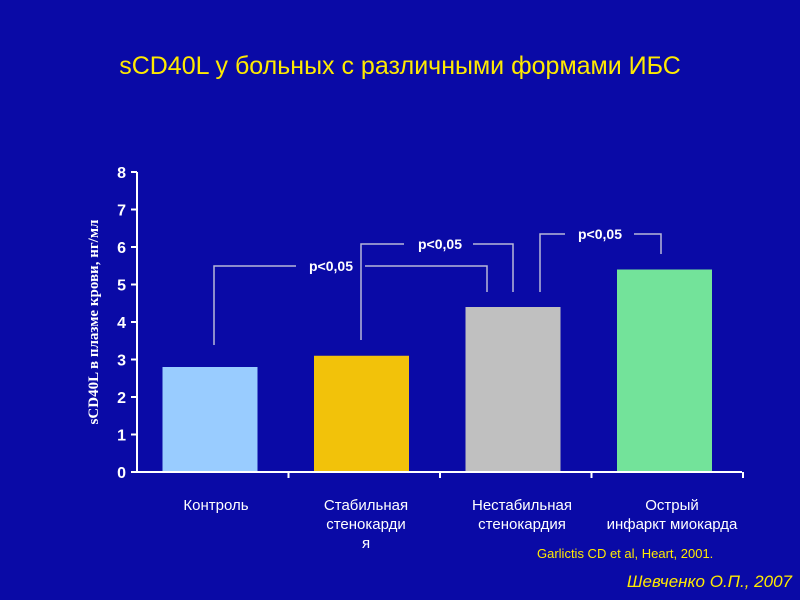 The width and height of the screenshot is (800, 600). Describe the element at coordinates (121, 286) in the screenshot. I see `y-tick-label: 5` at that location.